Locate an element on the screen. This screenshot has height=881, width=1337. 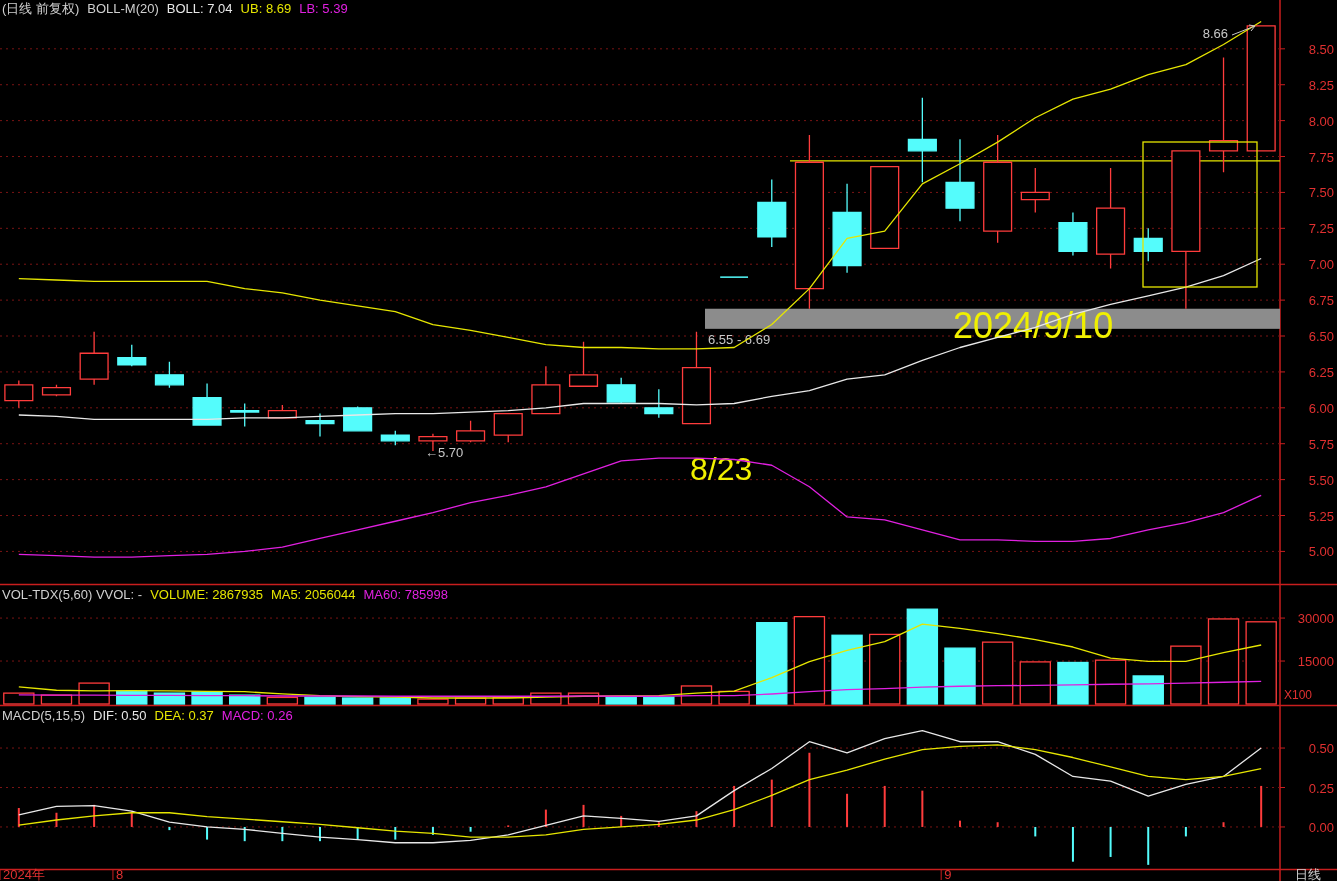
annotation: ←5.70 is located at coordinates (444, 452).